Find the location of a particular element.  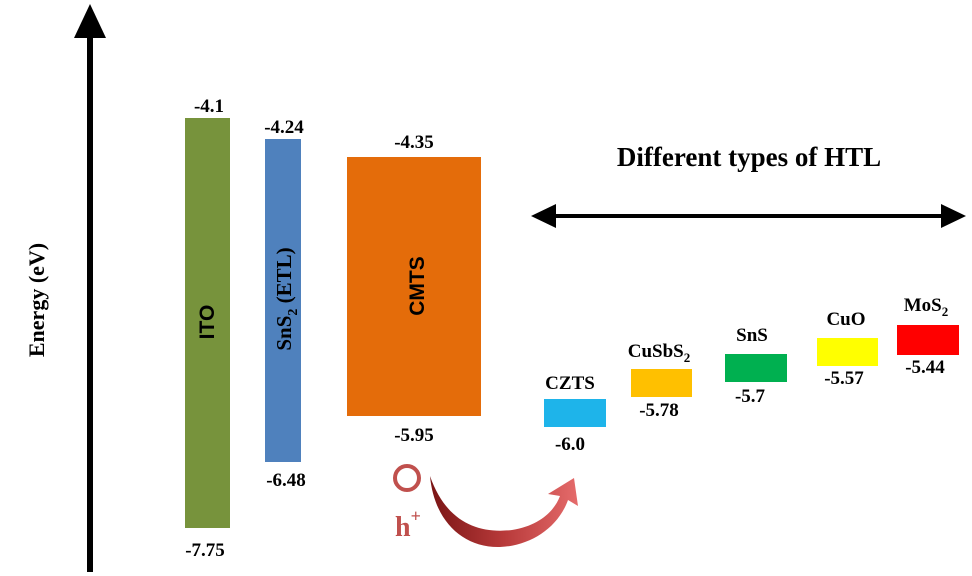

sns-bar is located at coordinates (756, 368).